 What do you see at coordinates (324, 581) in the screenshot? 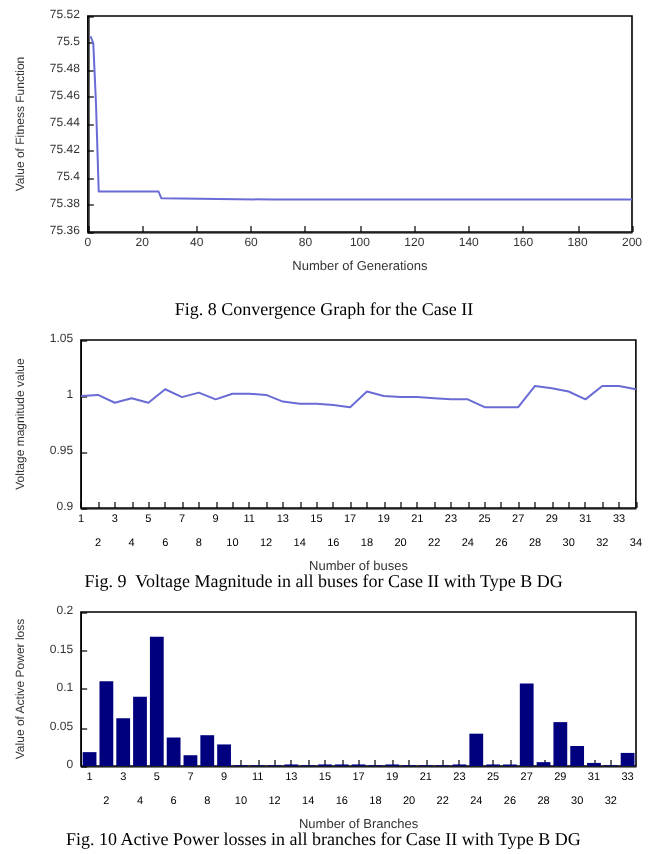
I see `caption: Fig. 9 Voltage Magnitude in all buses for Case II with Type B DG` at bounding box center [324, 581].